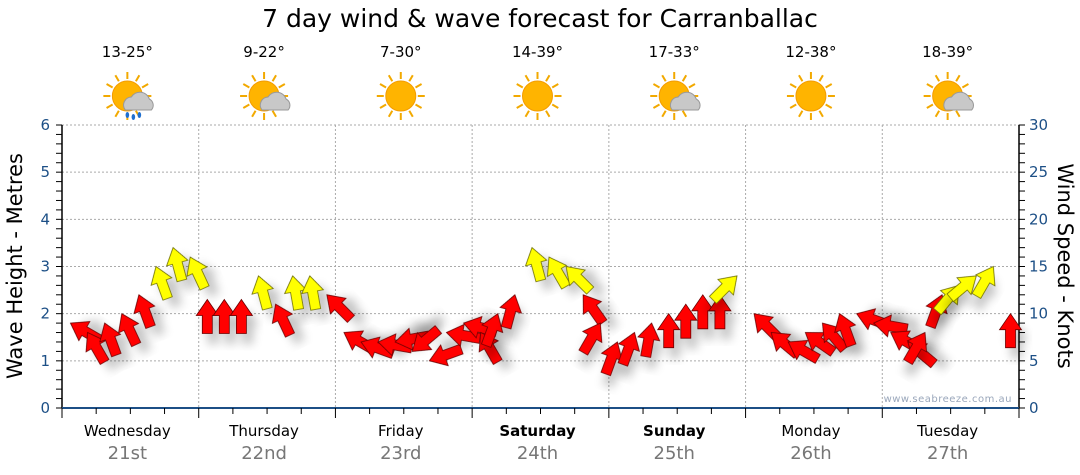 The width and height of the screenshot is (1080, 475). What do you see at coordinates (1038, 125) in the screenshot?
I see `y2-tick-label: 30` at bounding box center [1038, 125].